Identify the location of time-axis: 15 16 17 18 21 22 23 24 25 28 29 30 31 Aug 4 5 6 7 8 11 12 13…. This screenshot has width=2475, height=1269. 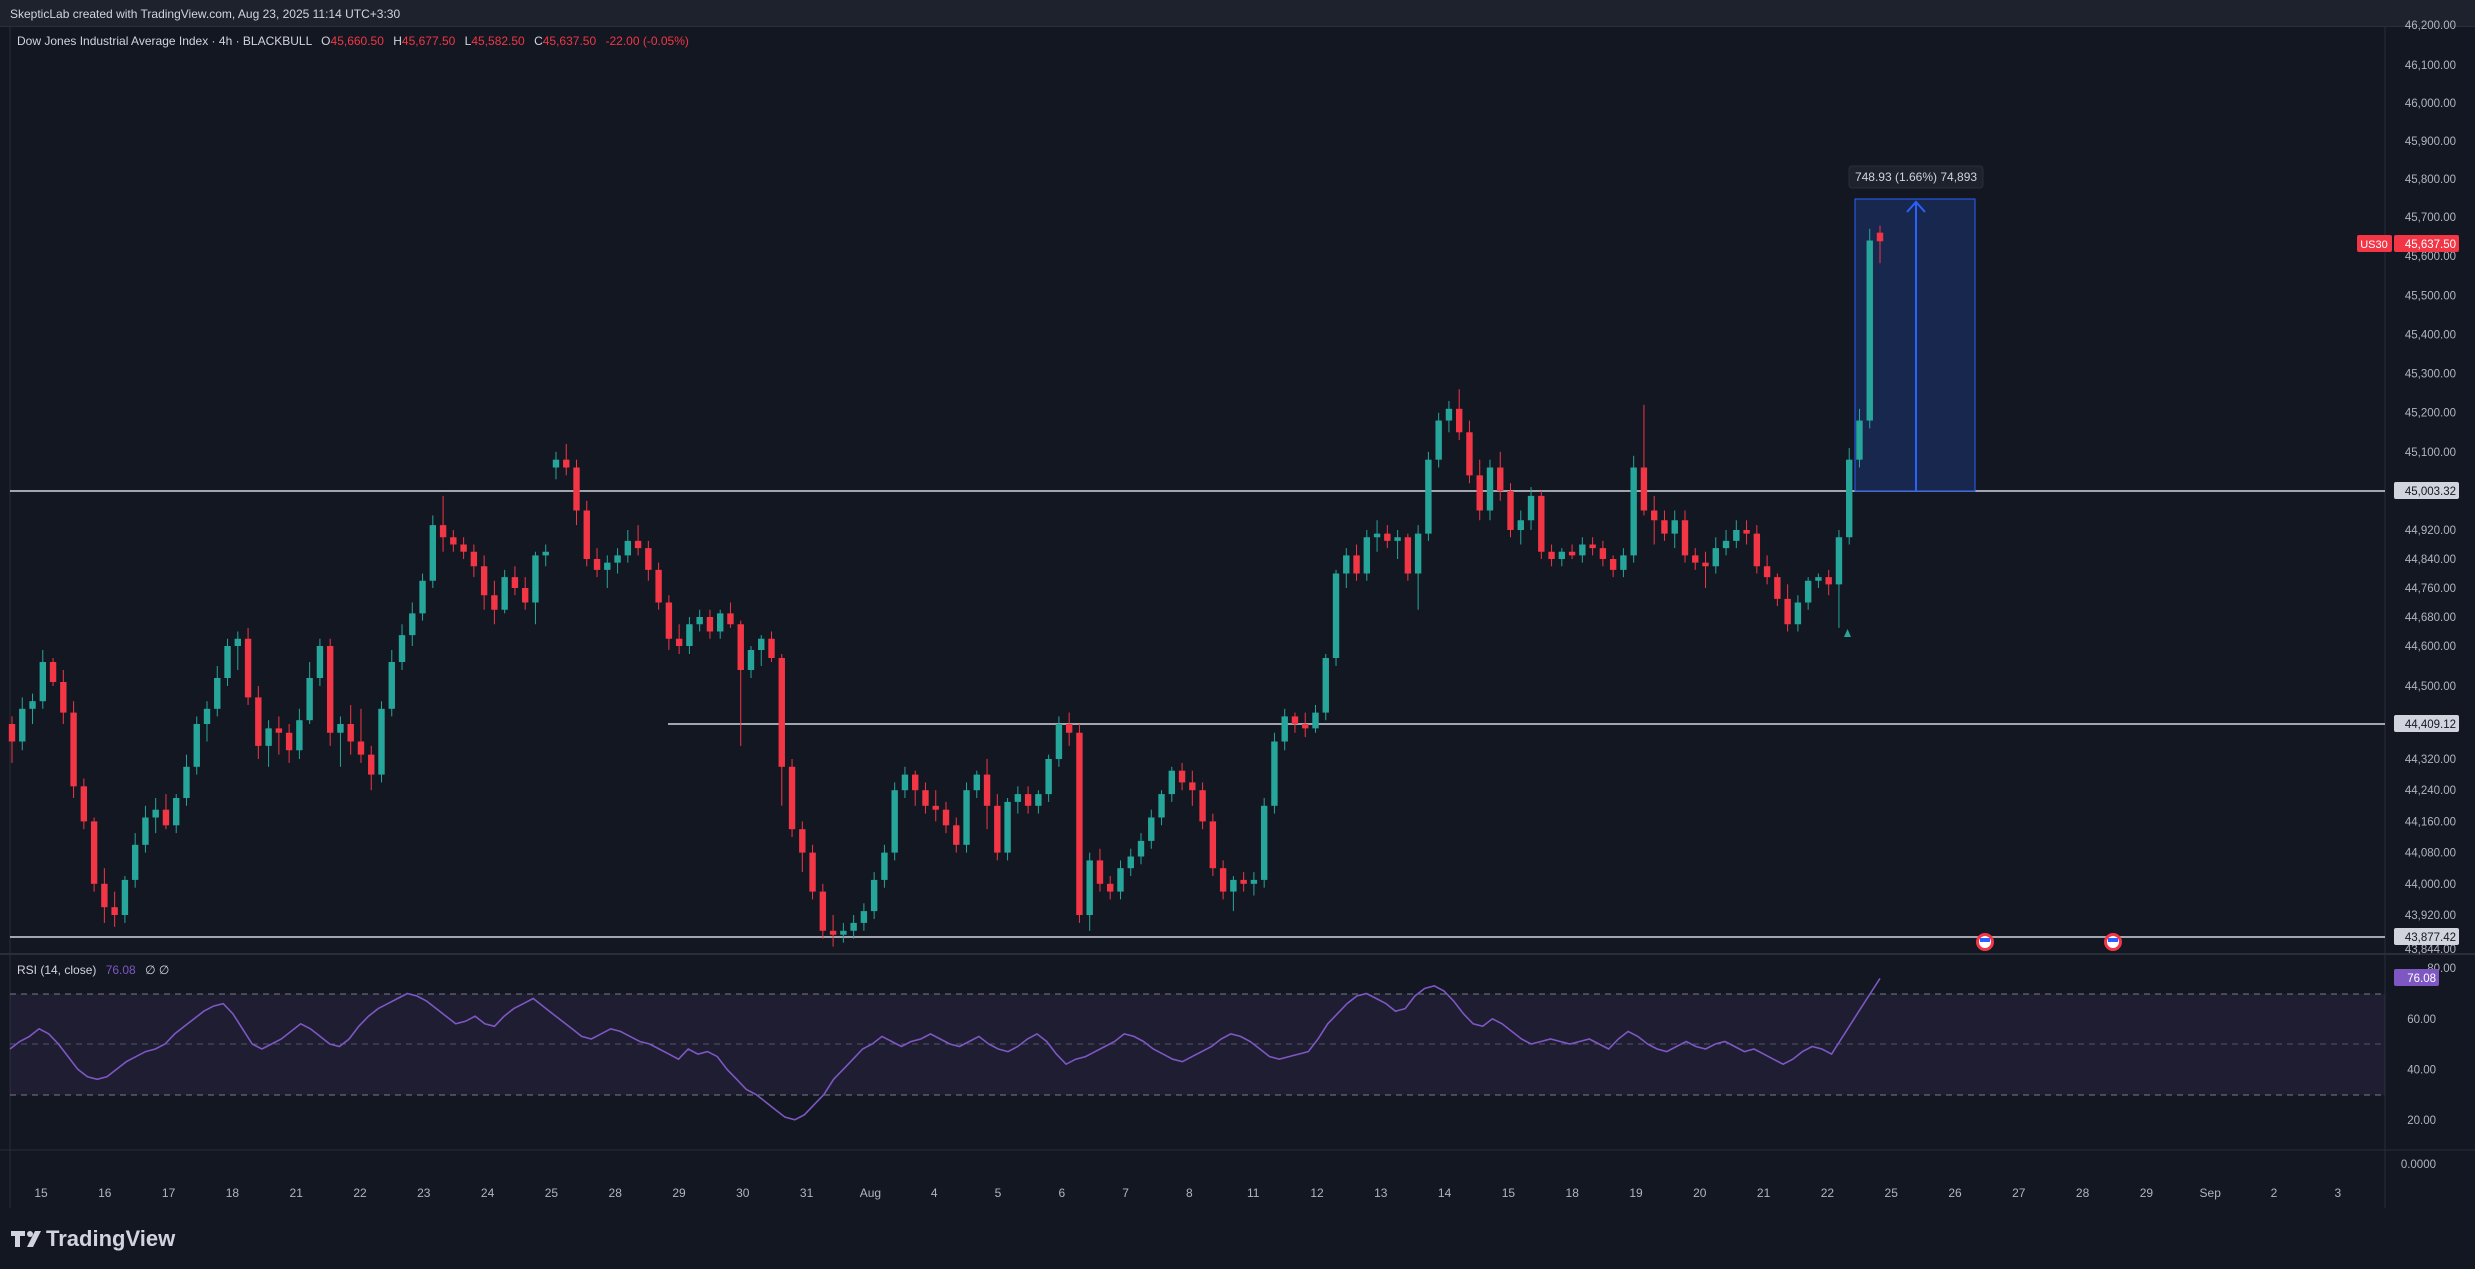
(1187, 1193).